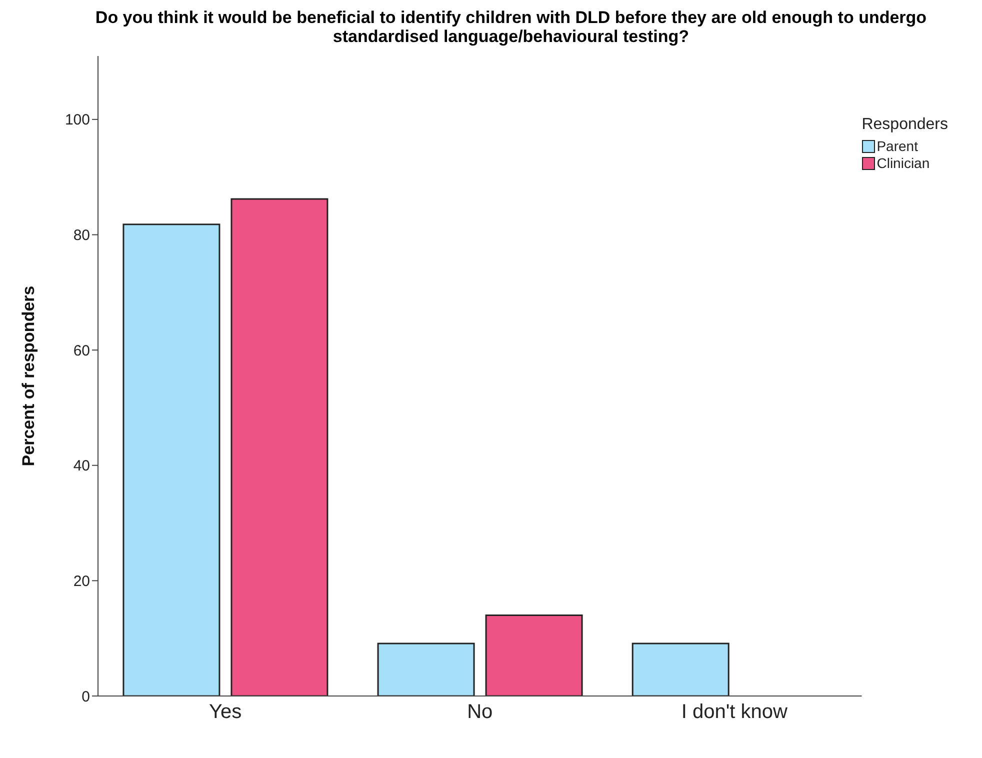 Image resolution: width=982 pixels, height=758 pixels. Describe the element at coordinates (905, 125) in the screenshot. I see `legend-title: Responders` at that location.